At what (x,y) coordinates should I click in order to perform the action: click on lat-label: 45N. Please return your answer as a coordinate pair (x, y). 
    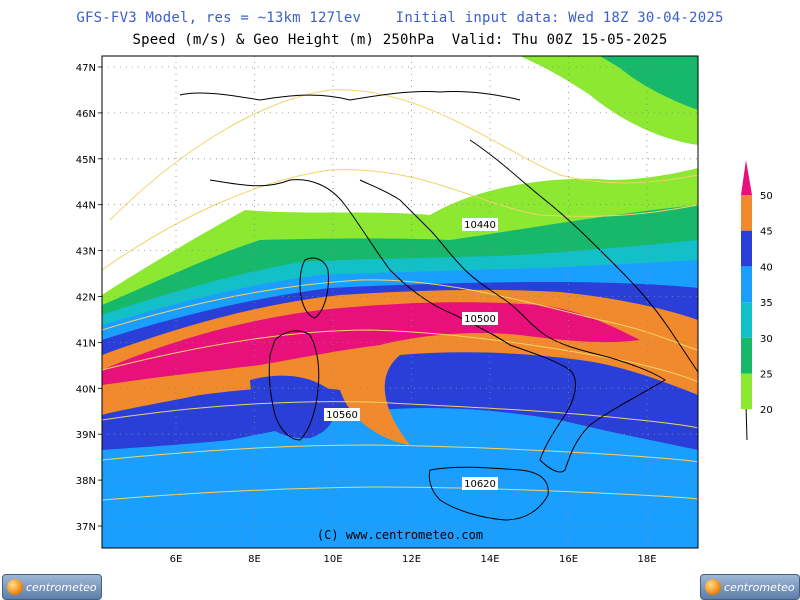
    Looking at the image, I should click on (86, 160).